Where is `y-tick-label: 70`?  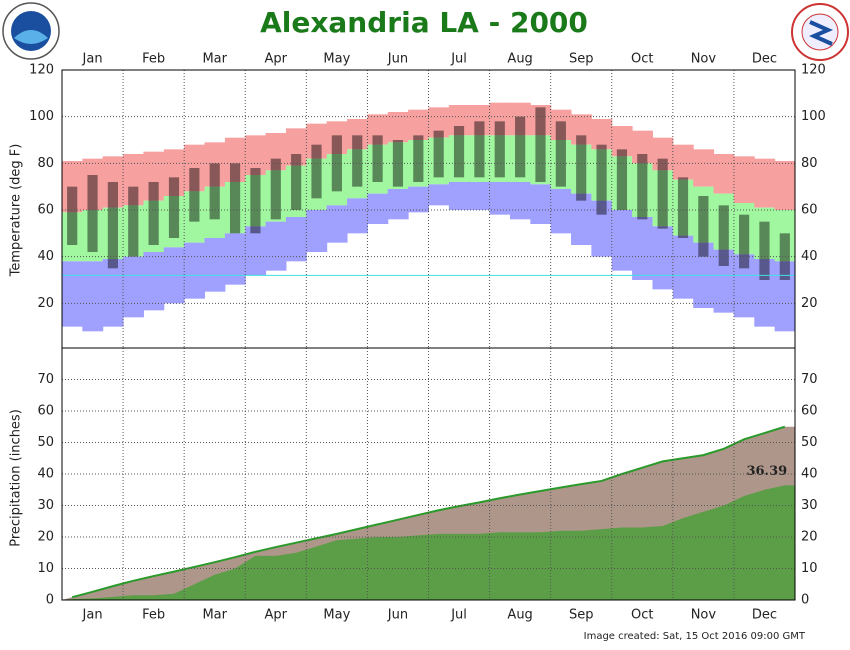
y-tick-label: 70 is located at coordinates (45, 379).